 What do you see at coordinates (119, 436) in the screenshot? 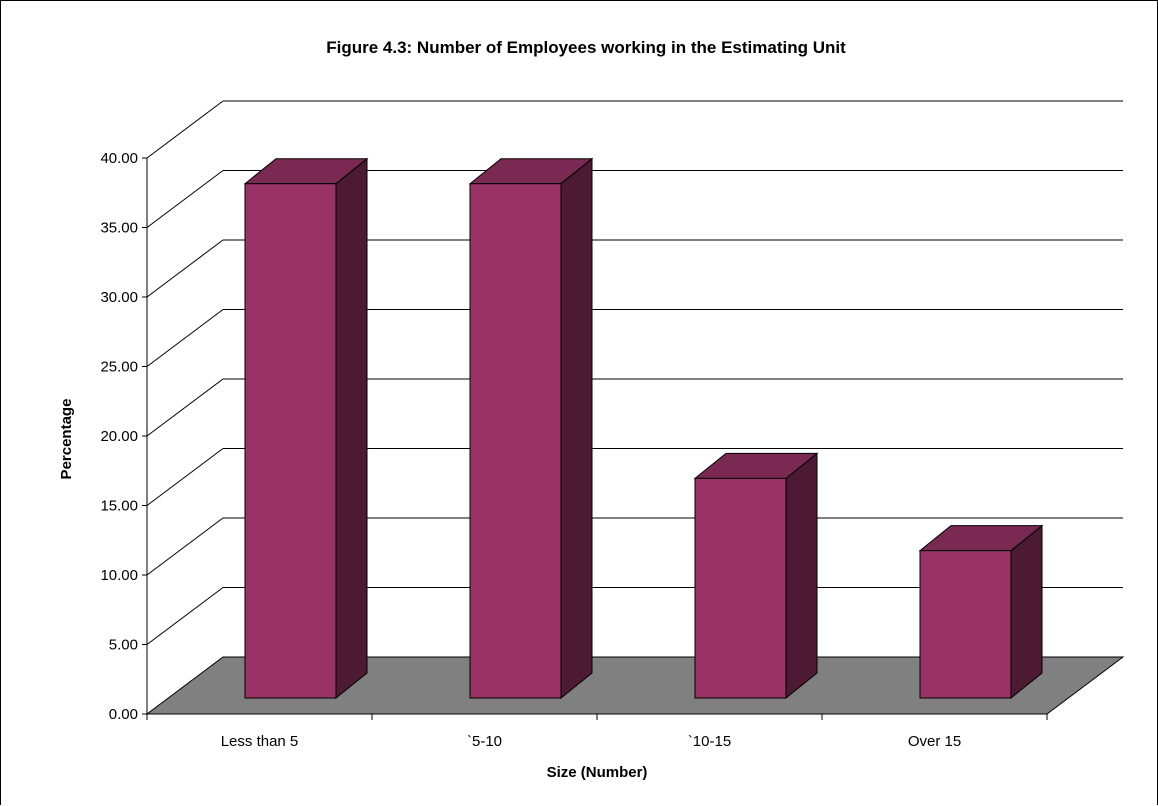
I see `y-tick-label: 20.00` at bounding box center [119, 436].